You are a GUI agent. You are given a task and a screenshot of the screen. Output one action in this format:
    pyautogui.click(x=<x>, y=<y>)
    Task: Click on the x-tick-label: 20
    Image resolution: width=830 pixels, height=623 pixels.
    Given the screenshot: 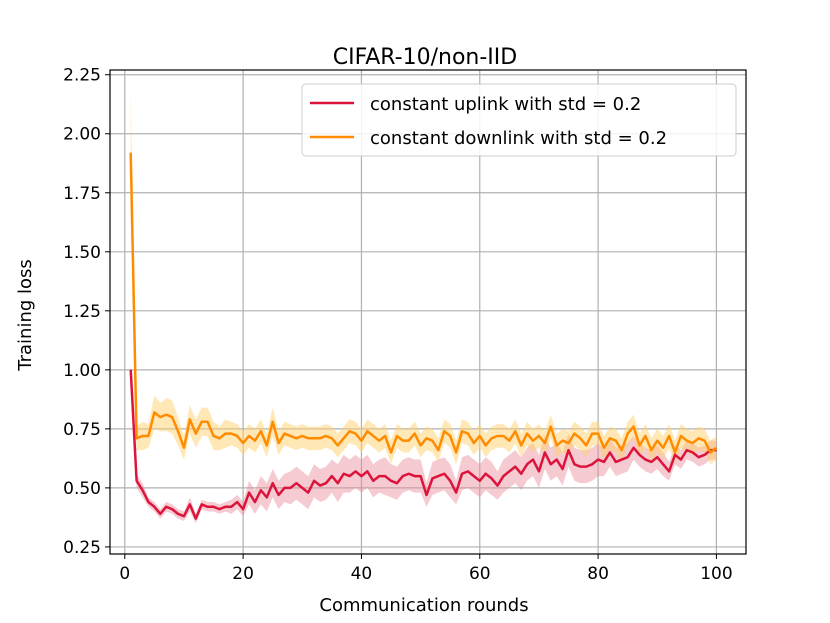 What is the action you would take?
    pyautogui.click(x=243, y=574)
    